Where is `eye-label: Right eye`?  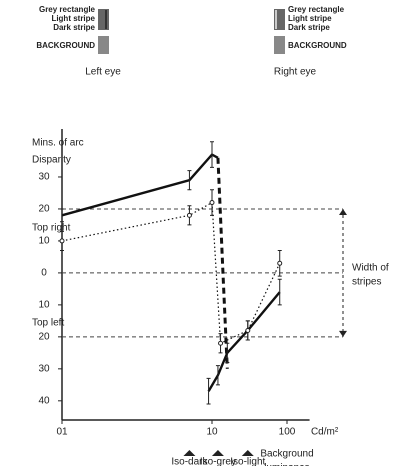 eye-label: Right eye is located at coordinates (295, 72).